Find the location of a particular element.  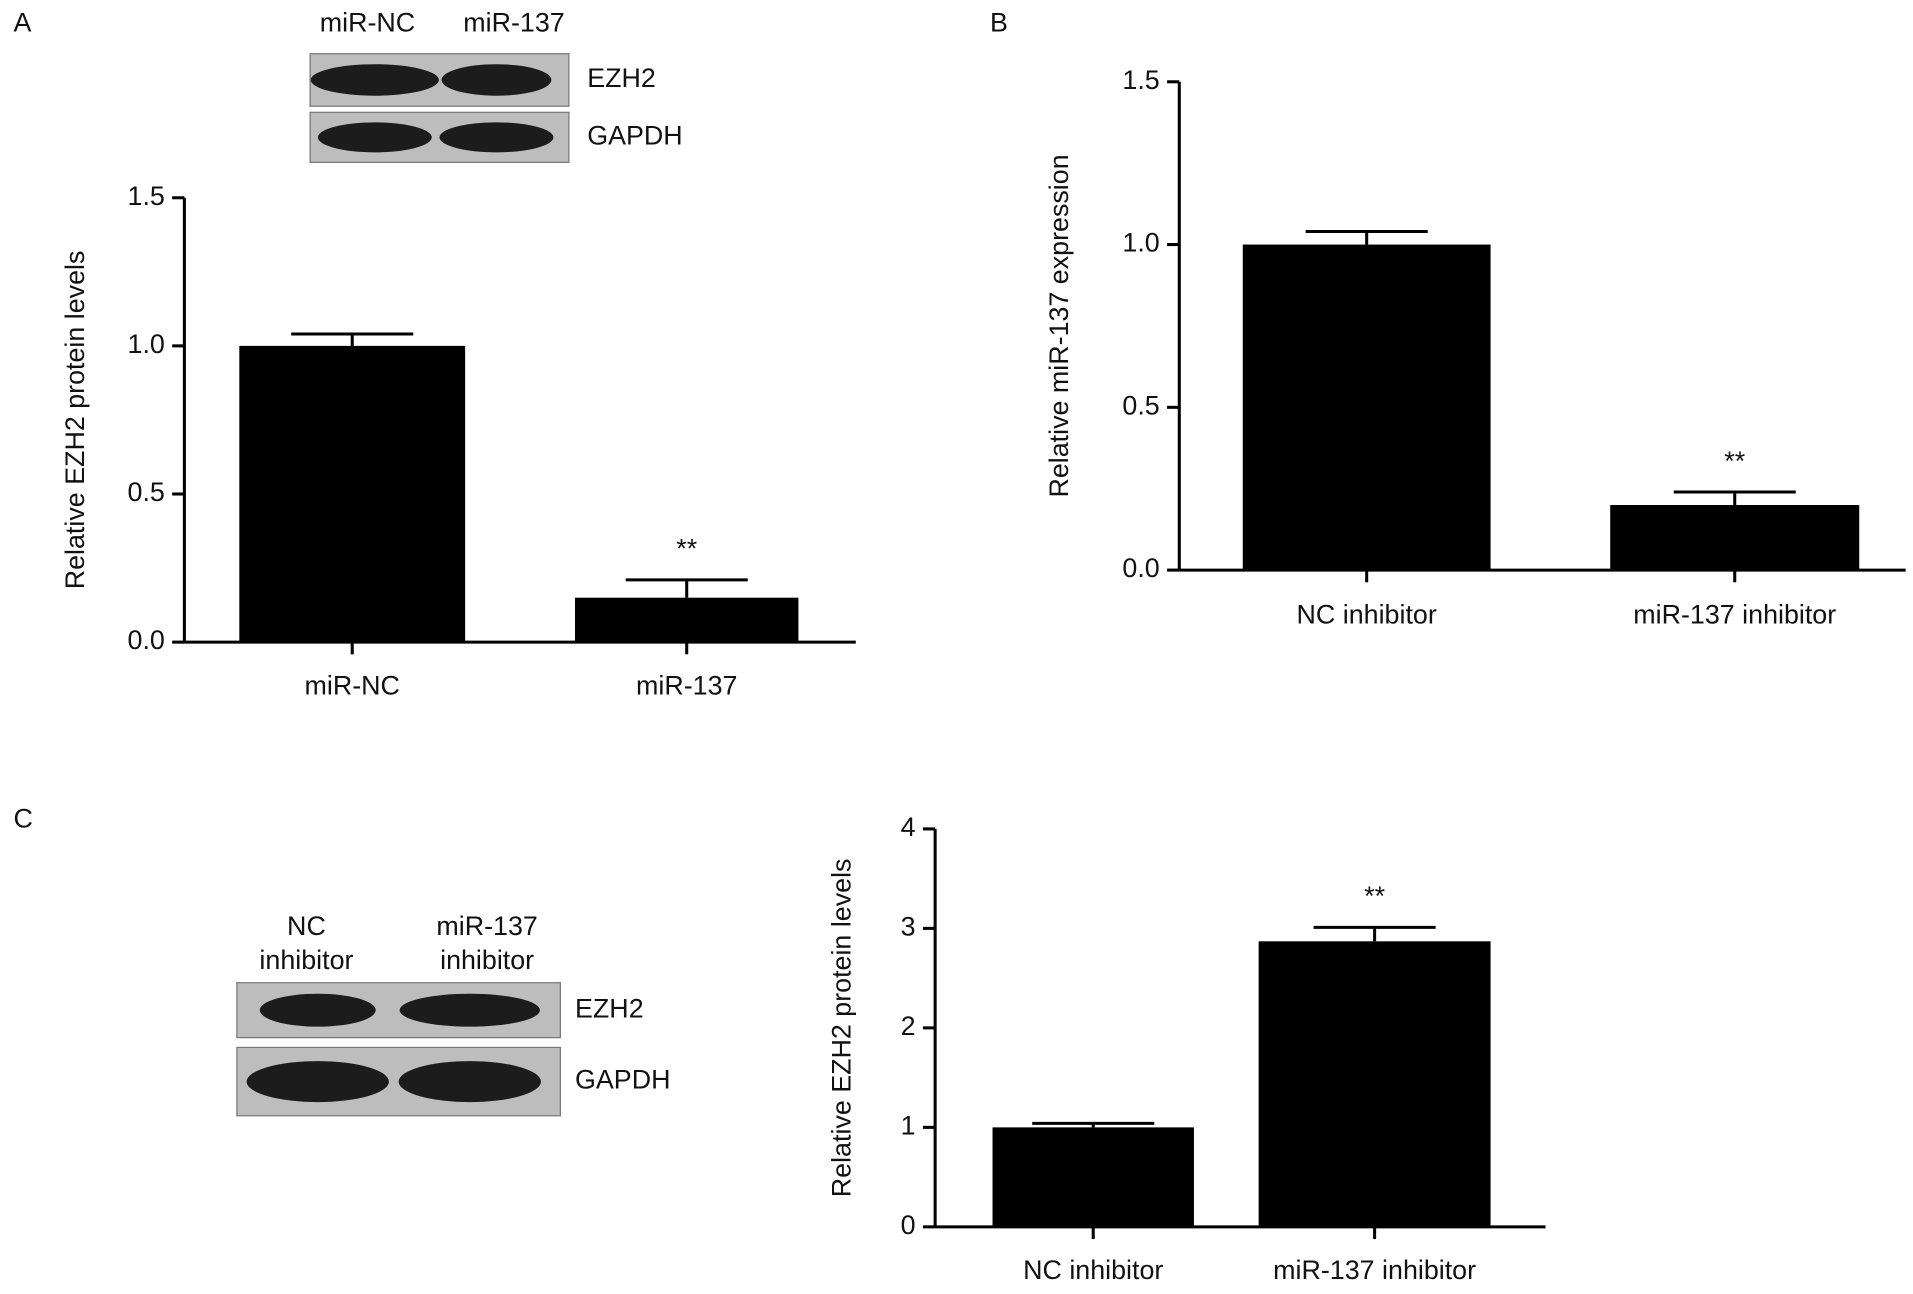

y-tick-label: 2 is located at coordinates (908, 1026).